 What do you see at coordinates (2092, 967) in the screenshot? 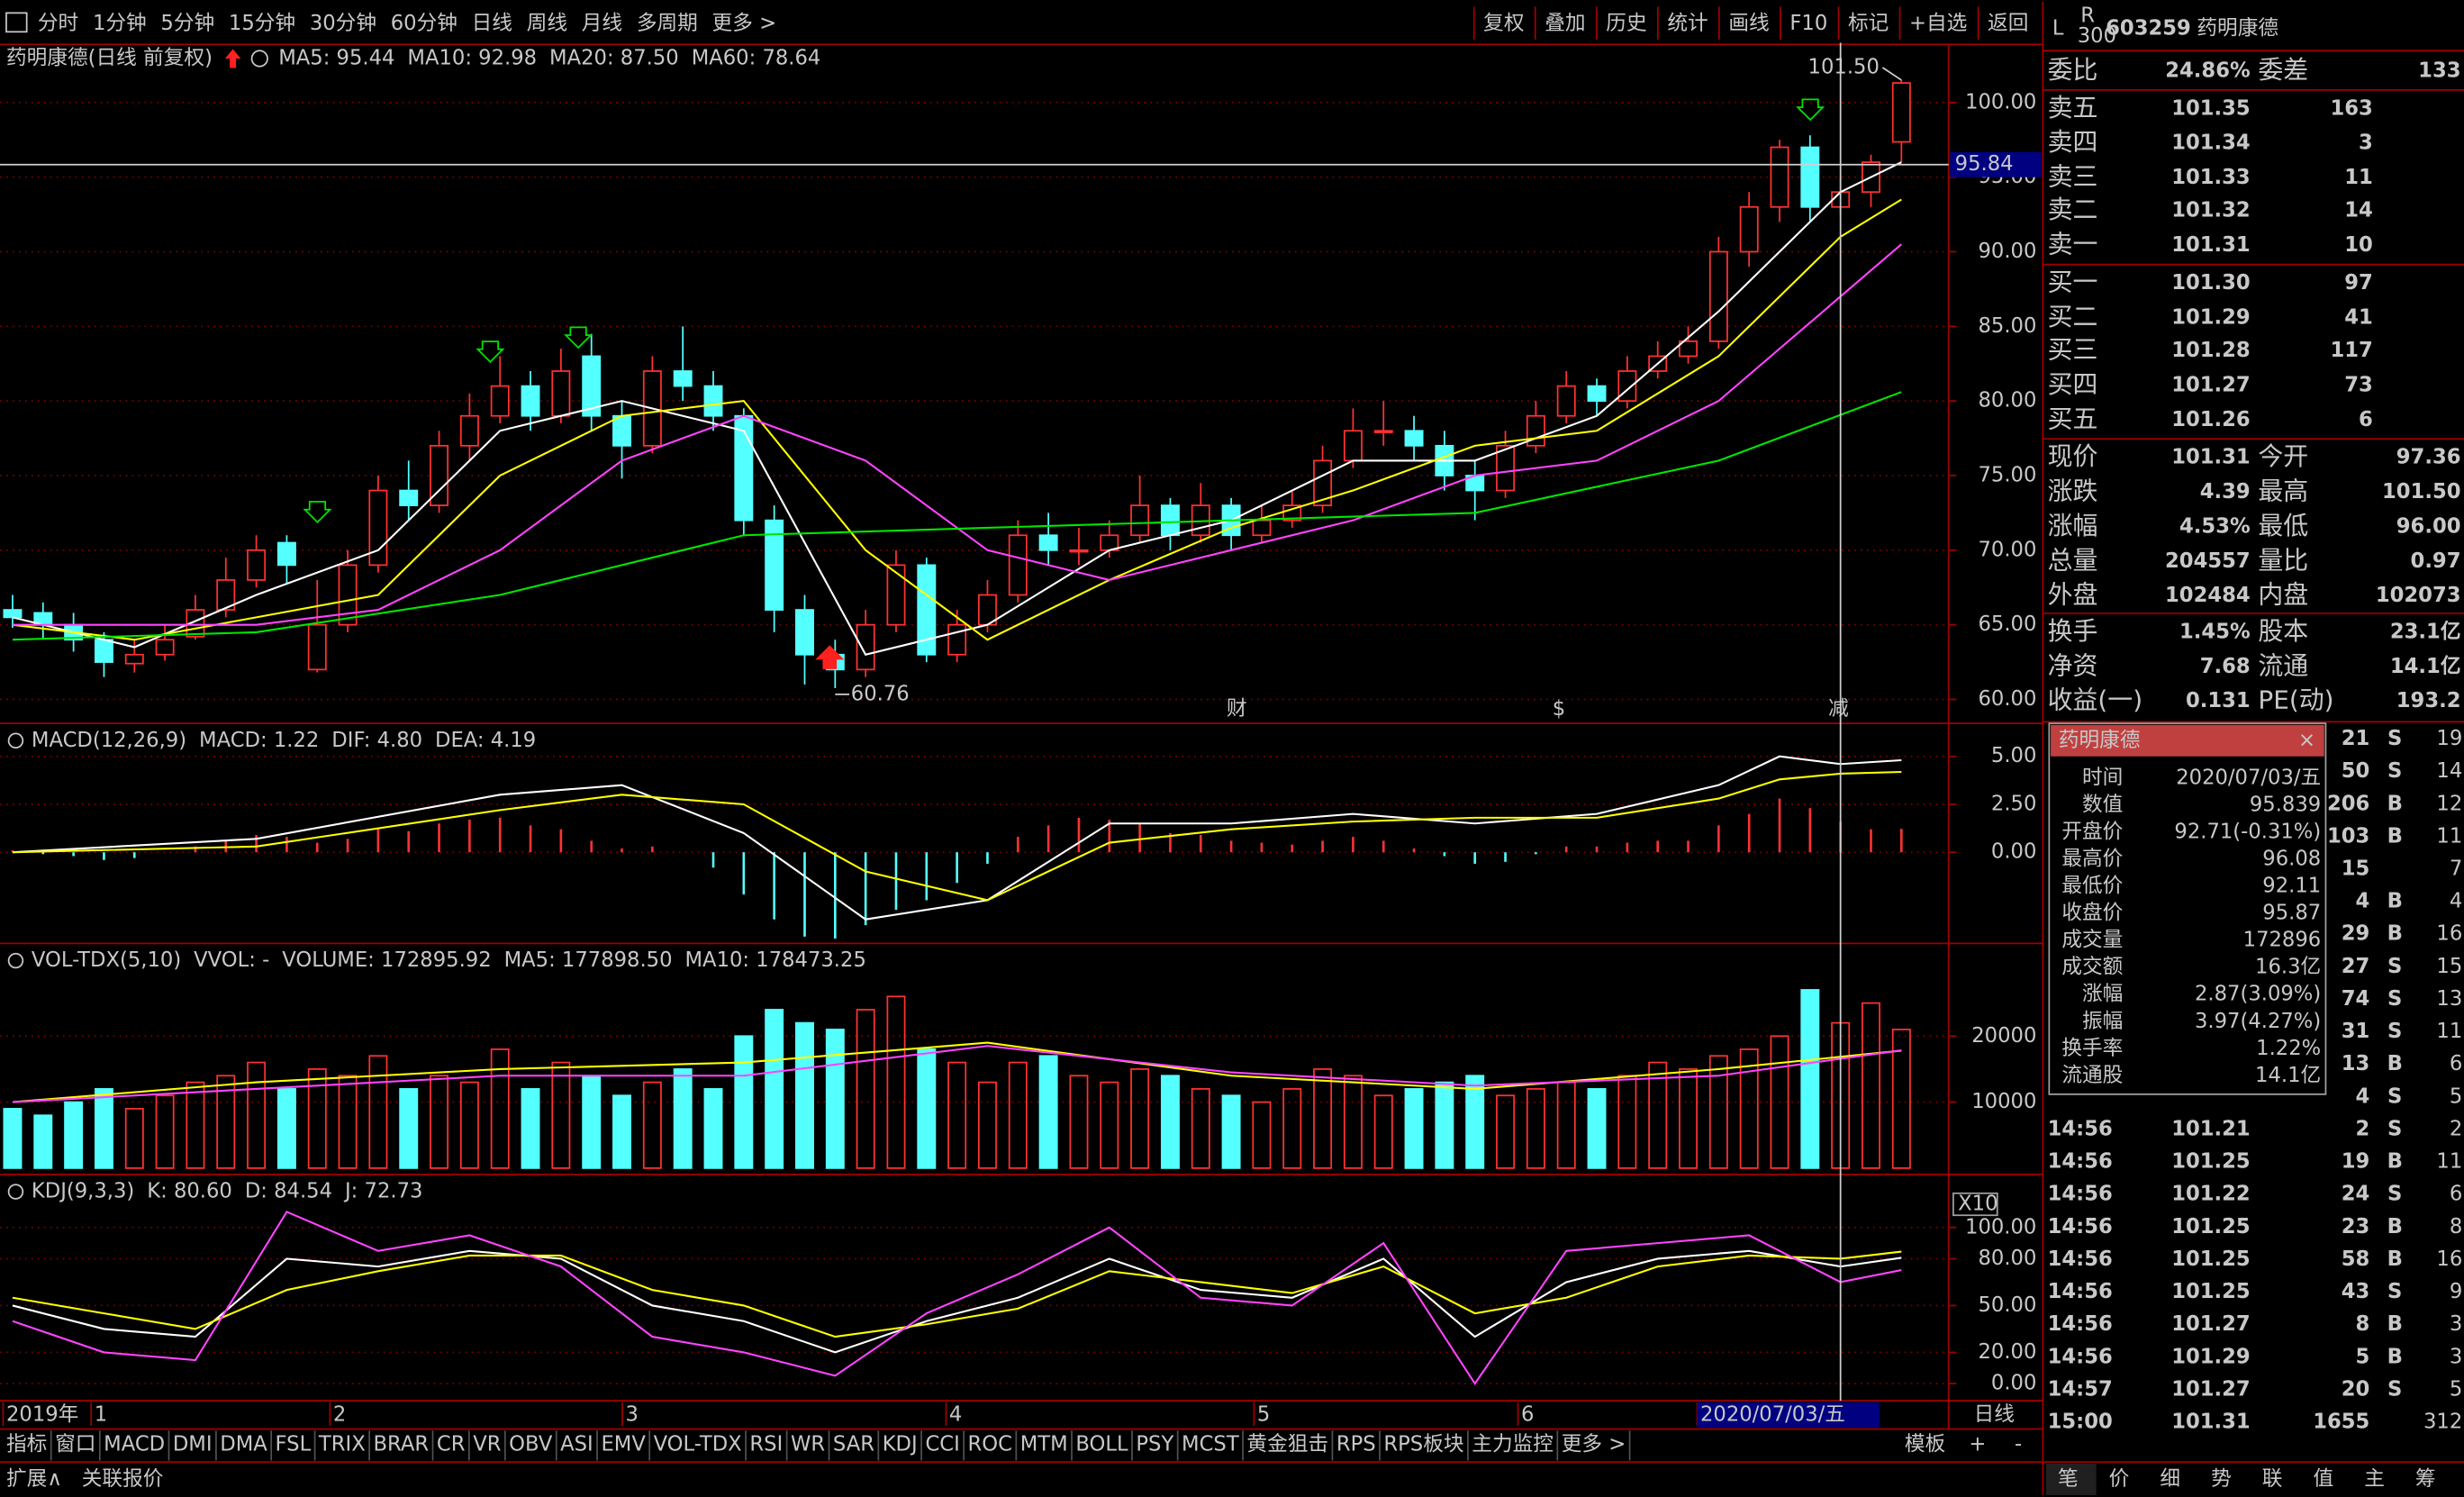
I see `popup-label: 成交额` at bounding box center [2092, 967].